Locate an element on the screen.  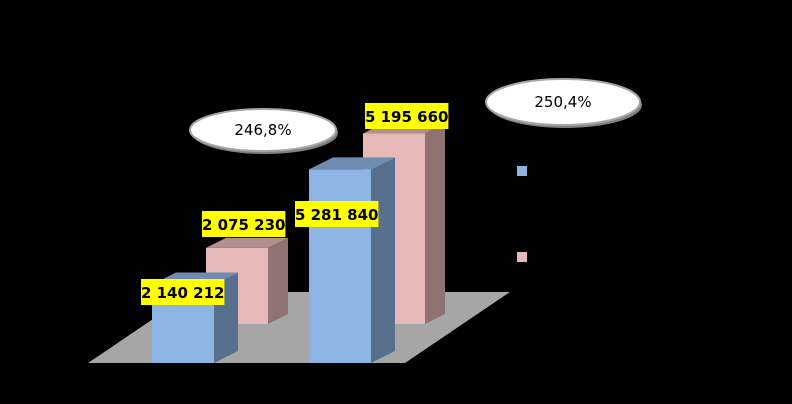
data-label-2-1: 2 075 230 is located at coordinates (244, 224).